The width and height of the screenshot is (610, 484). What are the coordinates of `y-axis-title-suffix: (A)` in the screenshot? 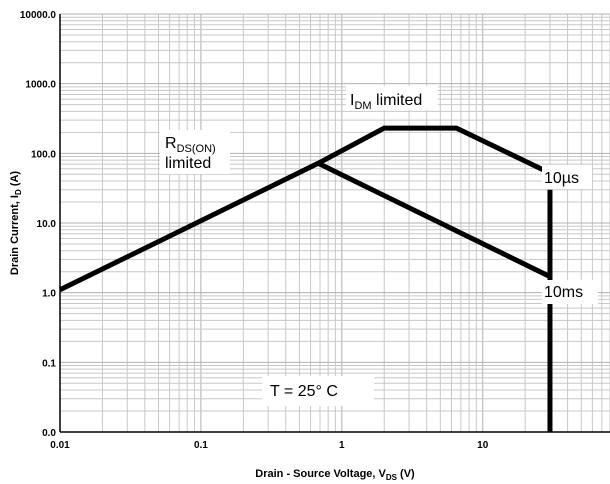 It's located at (15, 180).